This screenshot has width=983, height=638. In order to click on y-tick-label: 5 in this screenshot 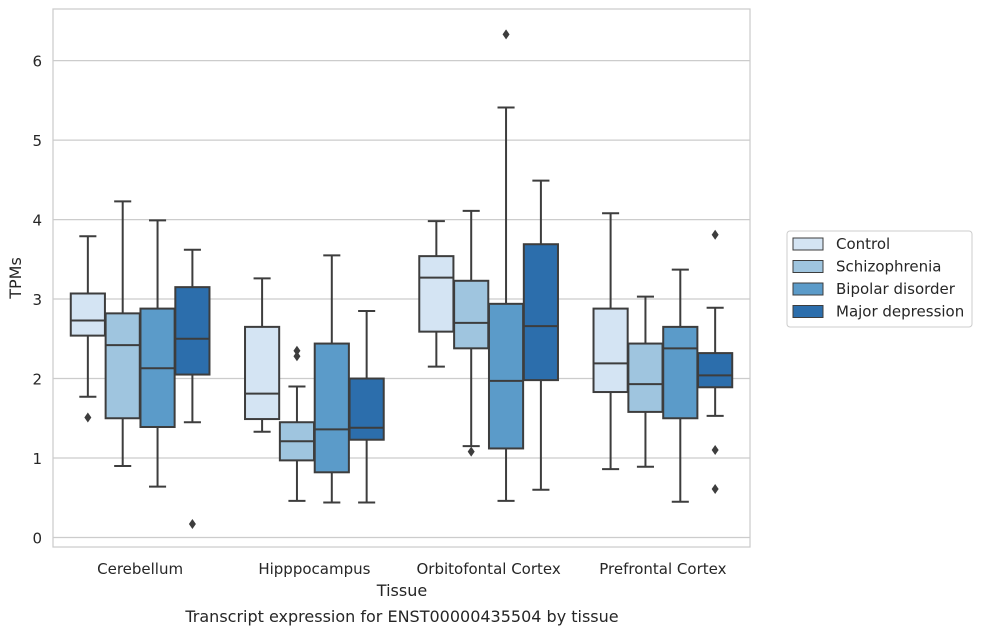, I will do `click(37, 141)`.